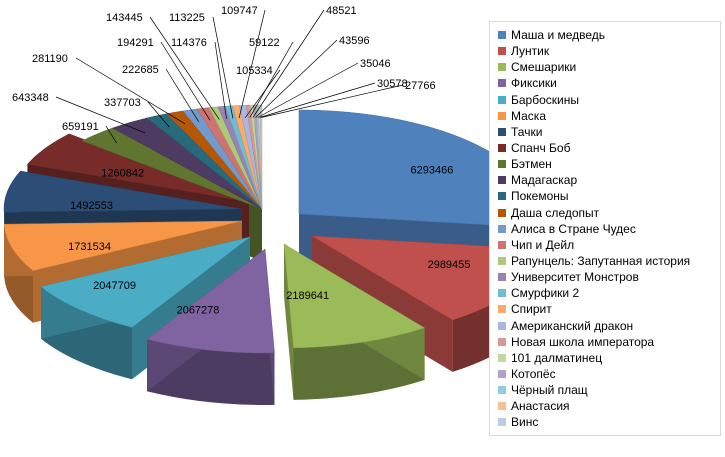 This screenshot has width=725, height=457. I want to click on legend-item: Даша следопыт, so click(605, 213).